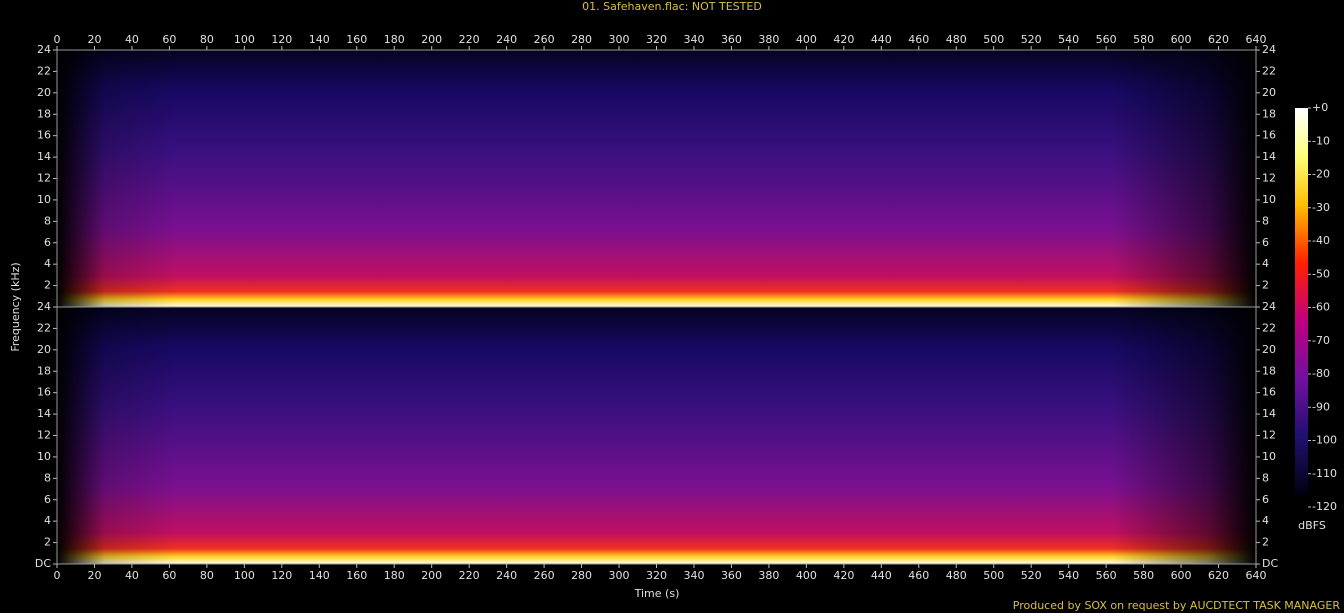 This screenshot has width=1344, height=613. I want to click on y-axis-label: Frequency (kHz), so click(15, 306).